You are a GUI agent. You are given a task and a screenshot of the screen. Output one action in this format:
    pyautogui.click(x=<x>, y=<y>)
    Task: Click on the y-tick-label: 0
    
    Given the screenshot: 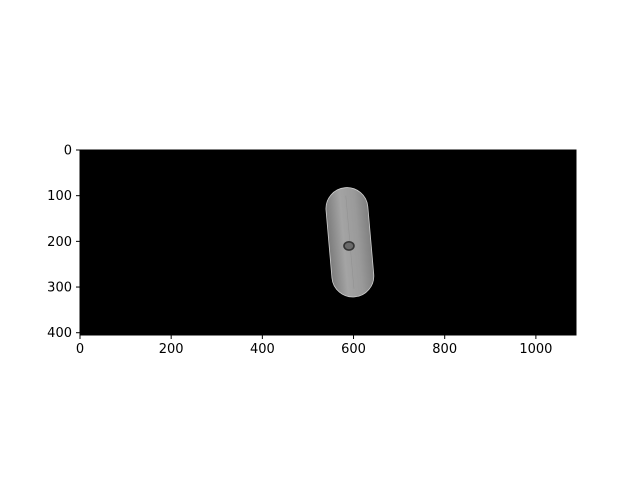 What is the action you would take?
    pyautogui.click(x=68, y=151)
    